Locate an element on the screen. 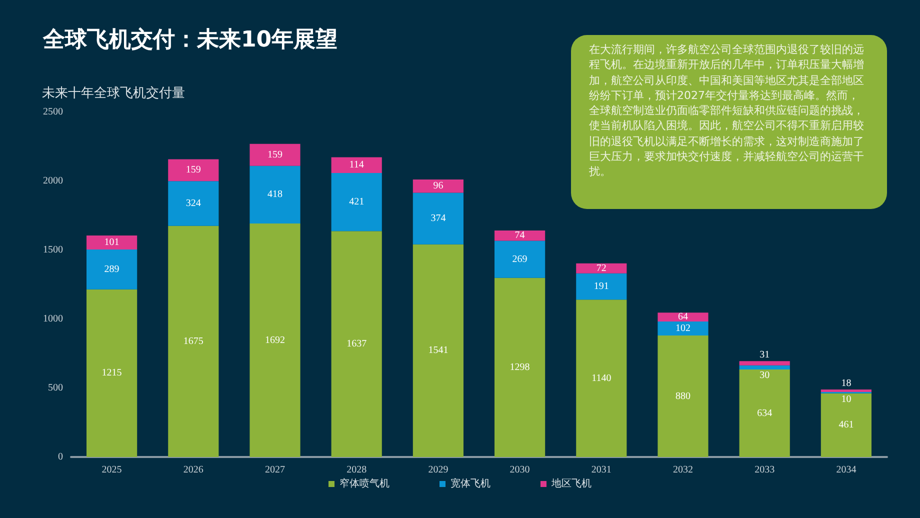 This screenshot has width=920, height=518. data-label: 880 is located at coordinates (683, 396).